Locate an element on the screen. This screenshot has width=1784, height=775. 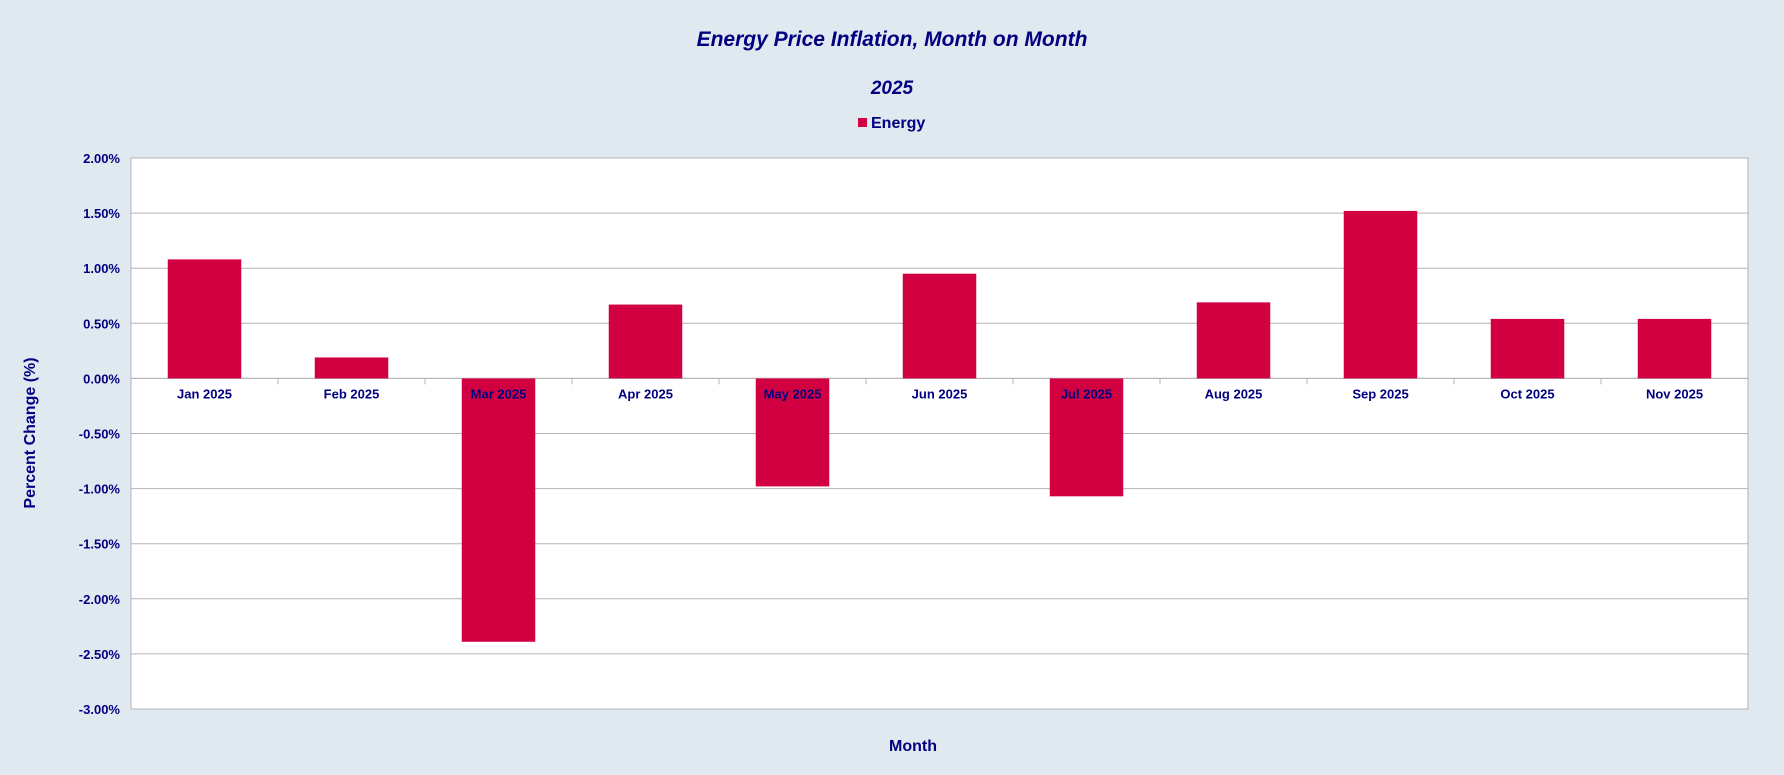
y-tick-label: 0.50% is located at coordinates (101, 323).